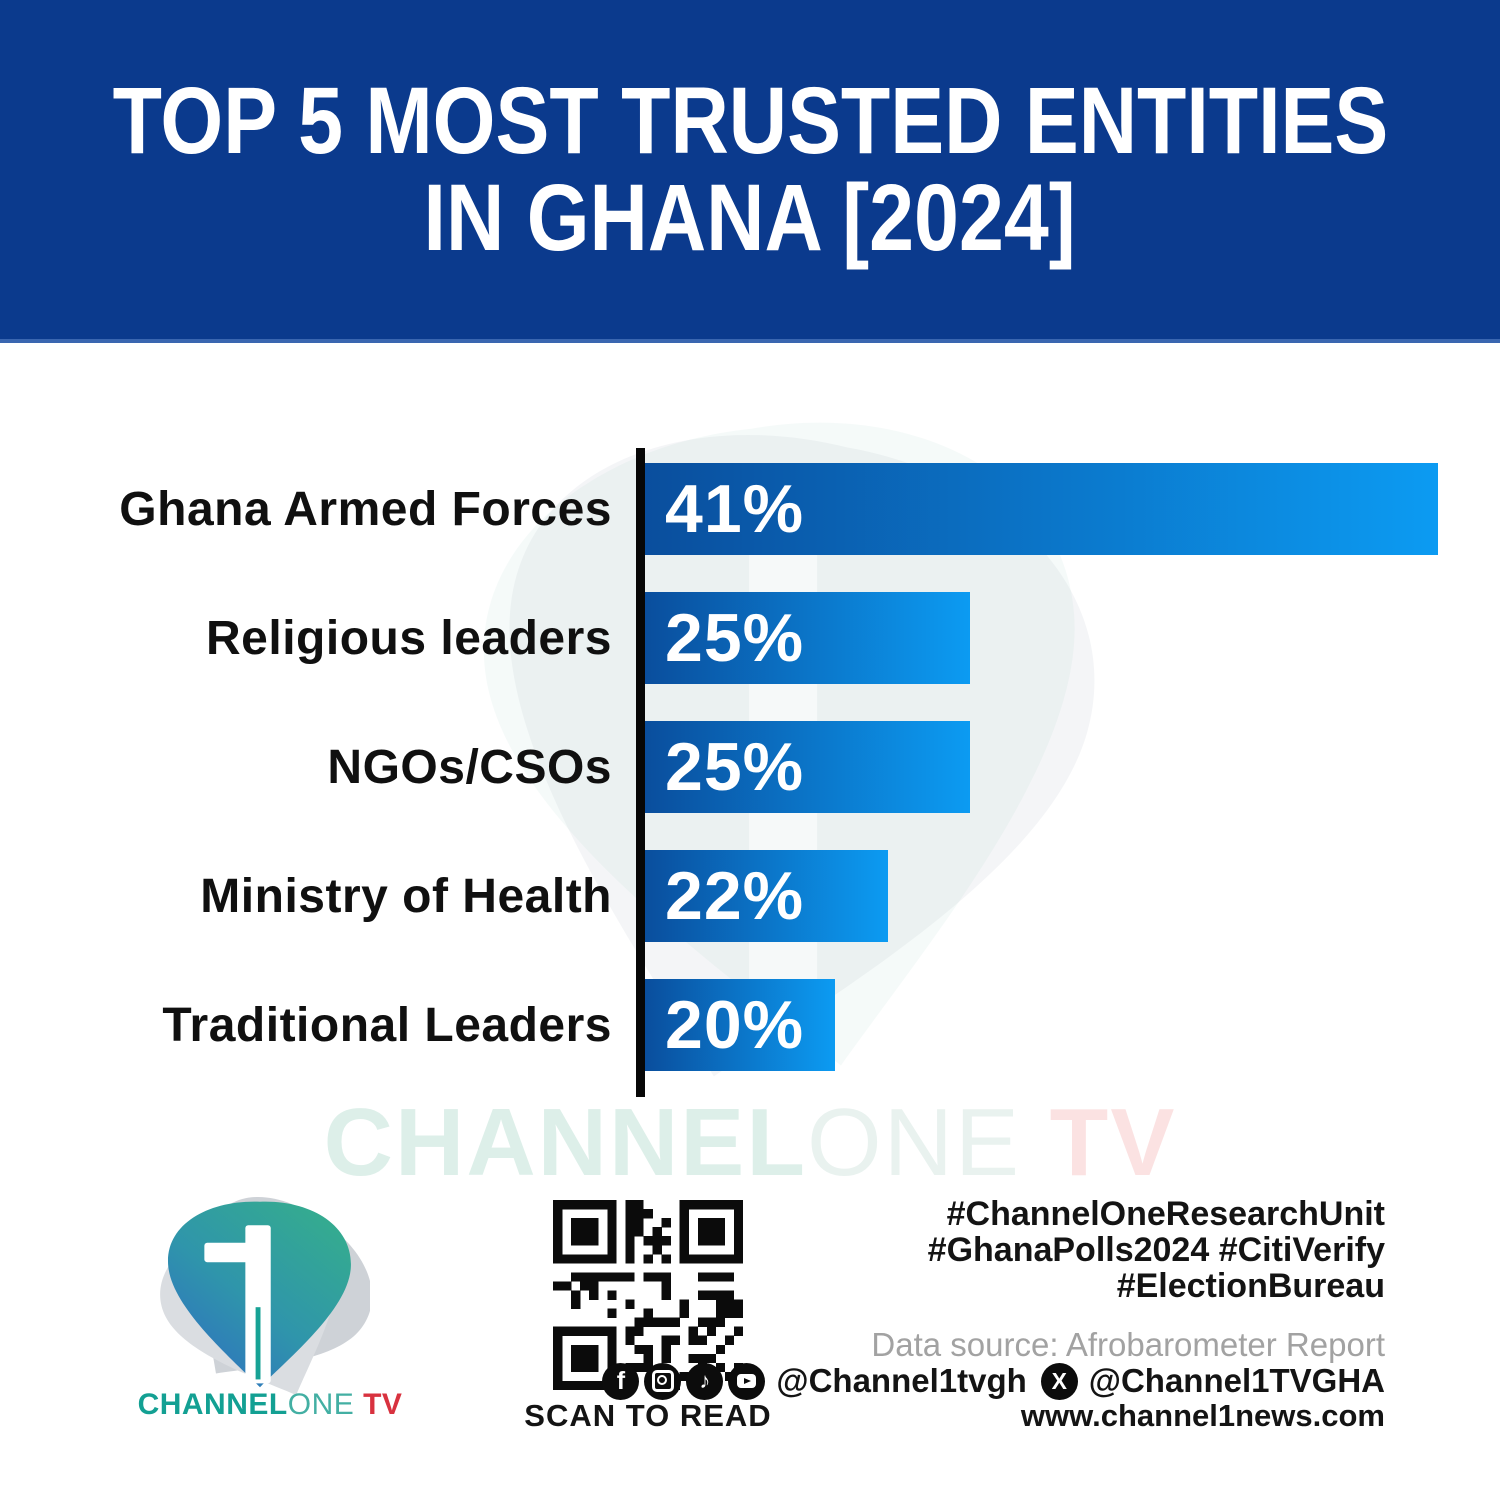 The height and width of the screenshot is (1500, 1500). I want to click on bar-ngos-csos: 25%, so click(807, 767).